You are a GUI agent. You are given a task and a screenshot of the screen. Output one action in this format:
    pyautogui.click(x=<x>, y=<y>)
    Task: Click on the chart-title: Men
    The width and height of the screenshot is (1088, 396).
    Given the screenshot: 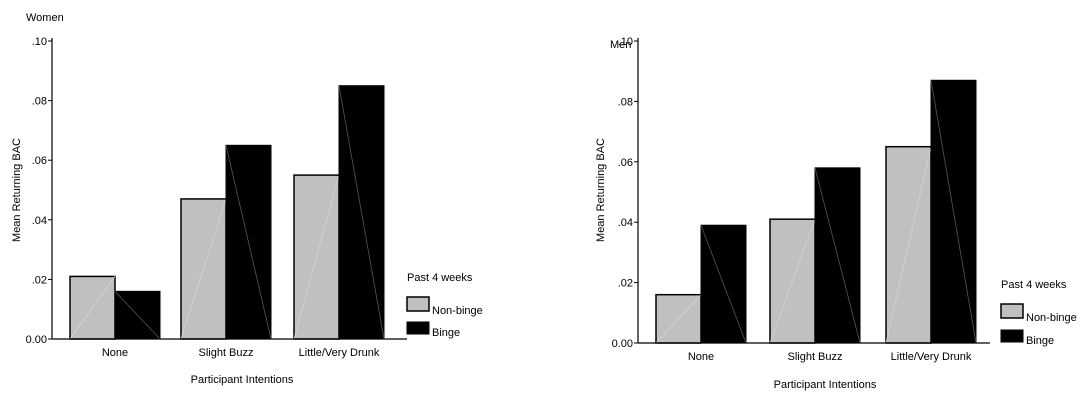 What is the action you would take?
    pyautogui.click(x=620, y=45)
    